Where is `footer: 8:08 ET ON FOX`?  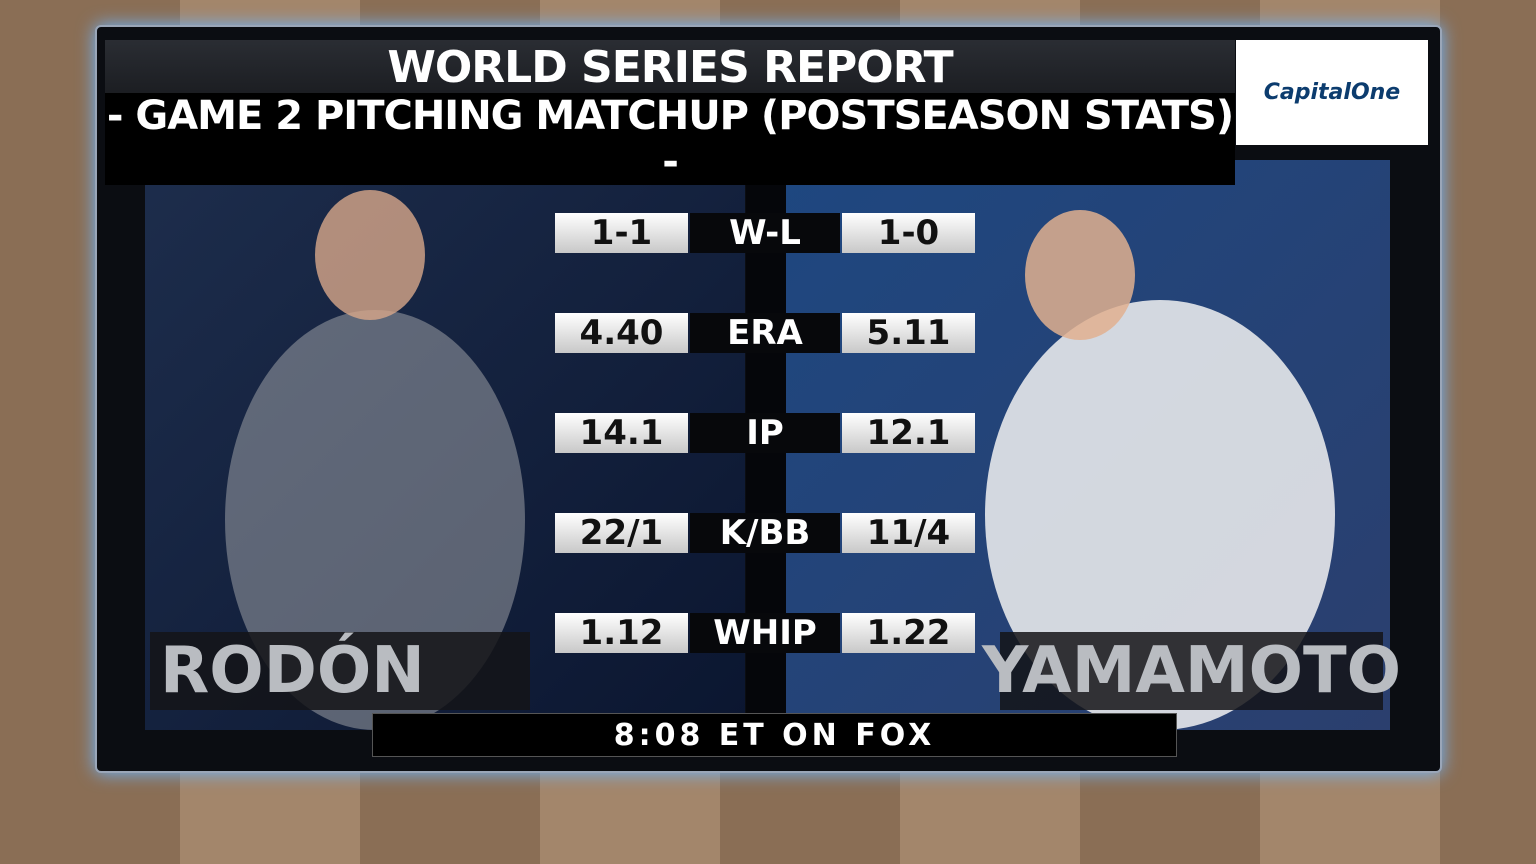 footer: 8:08 ET ON FOX is located at coordinates (774, 735).